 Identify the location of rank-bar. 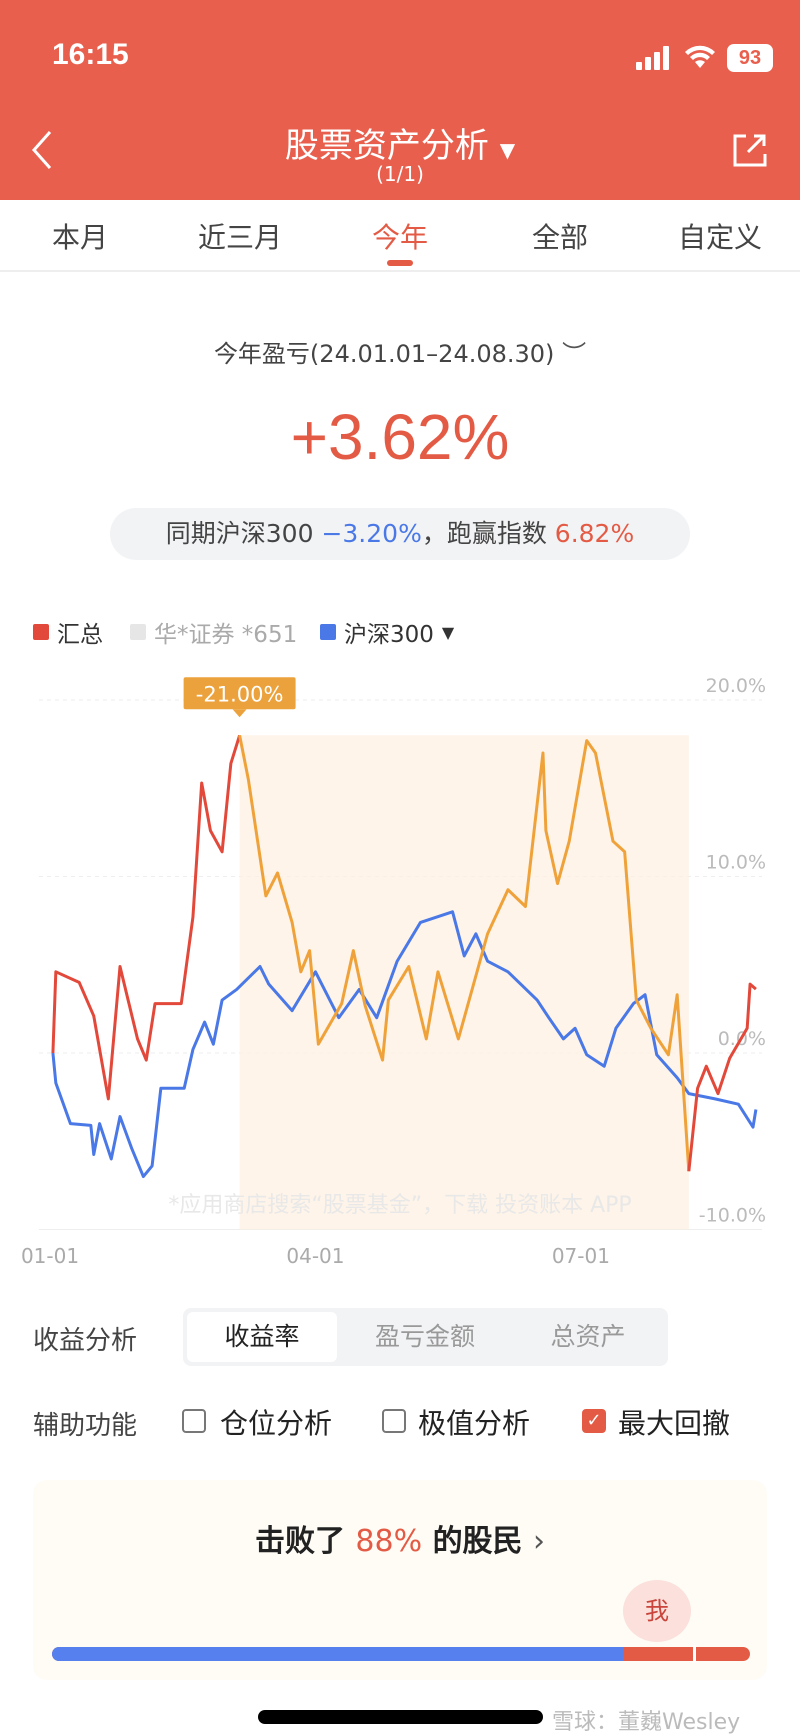
(401, 1654).